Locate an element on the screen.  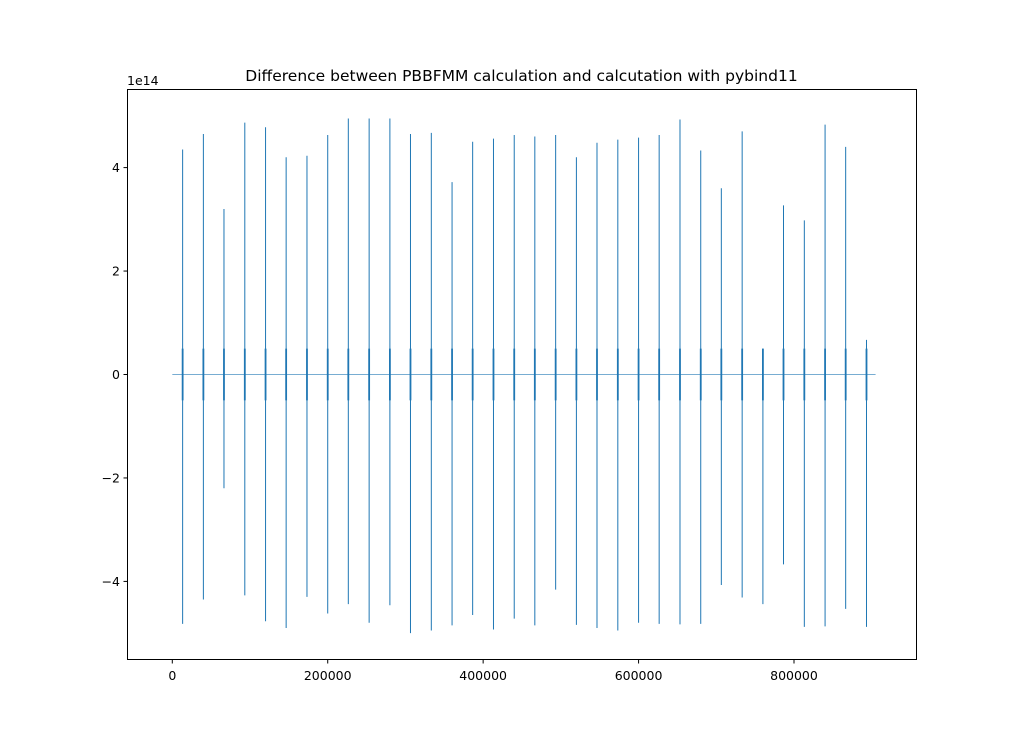
y-tick-label: 0 is located at coordinates (116, 374).